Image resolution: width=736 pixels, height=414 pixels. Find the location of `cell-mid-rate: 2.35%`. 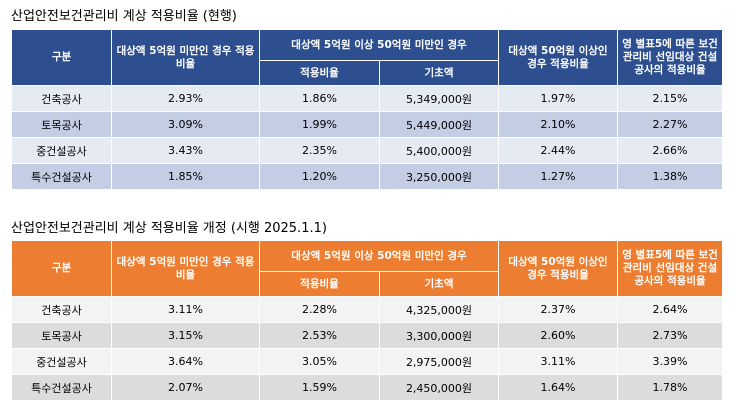

cell-mid-rate: 2.35% is located at coordinates (319, 150).